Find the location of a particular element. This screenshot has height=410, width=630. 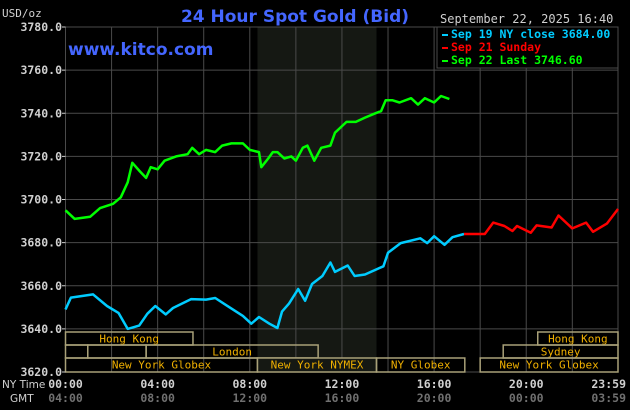

kitco-watermark: www.kitco.com is located at coordinates (140, 50).